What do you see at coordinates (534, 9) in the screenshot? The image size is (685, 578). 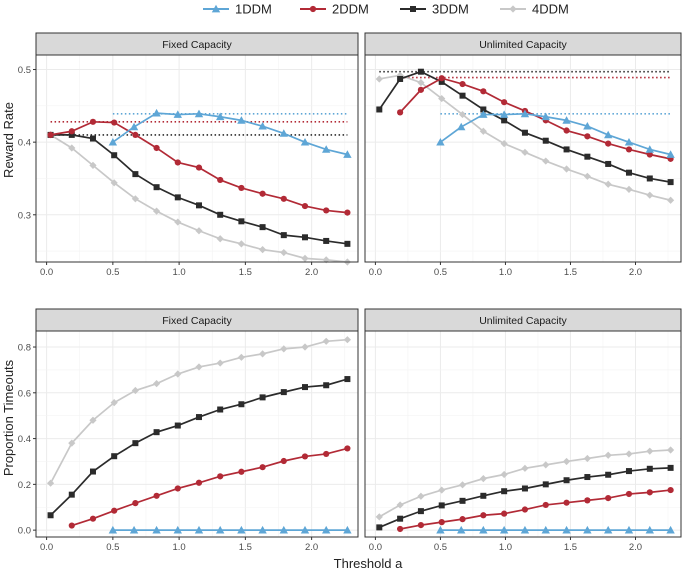 I see `legend-item-4ddm: 4DDM` at bounding box center [534, 9].